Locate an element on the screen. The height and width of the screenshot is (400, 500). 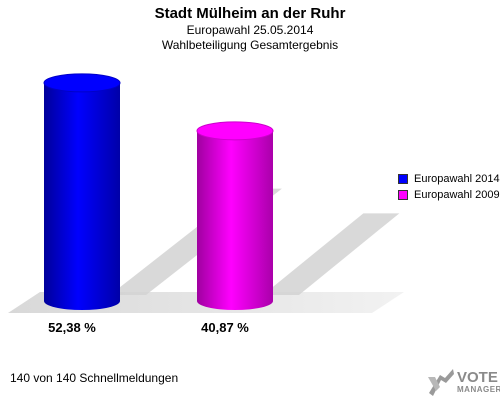
chart-subtitle-metric: Wahlbeteiligung Gesamtergebnis is located at coordinates (250, 45).